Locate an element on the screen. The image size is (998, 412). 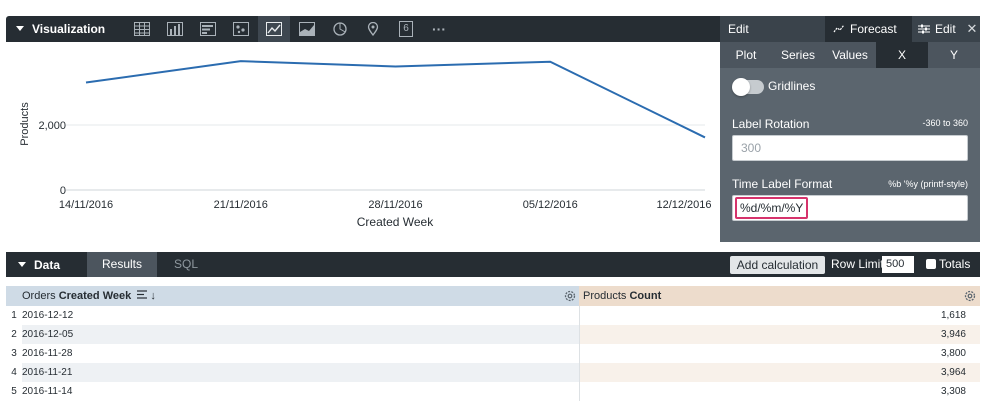
tab-plot: Plot is located at coordinates (746, 55).